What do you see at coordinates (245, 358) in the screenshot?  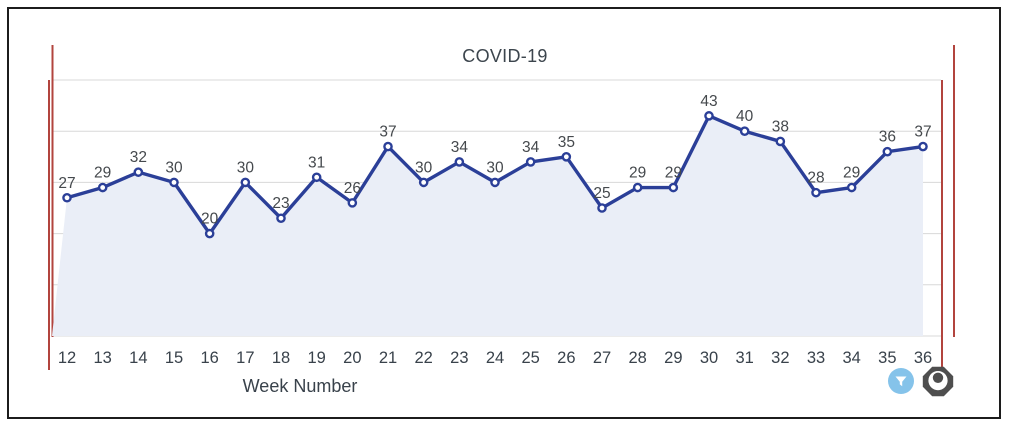 I see `x-tick-label: 17` at bounding box center [245, 358].